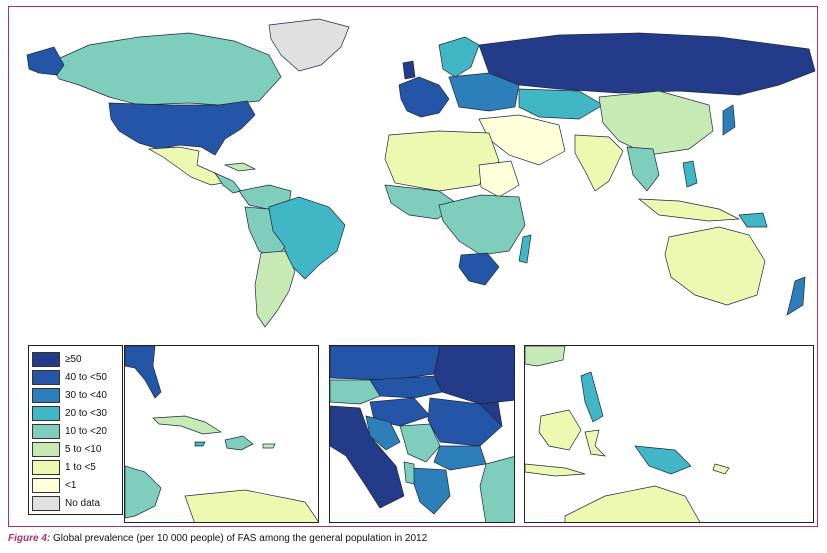  Describe the element at coordinates (400, 412) in the screenshot. I see `region-hungary` at that location.